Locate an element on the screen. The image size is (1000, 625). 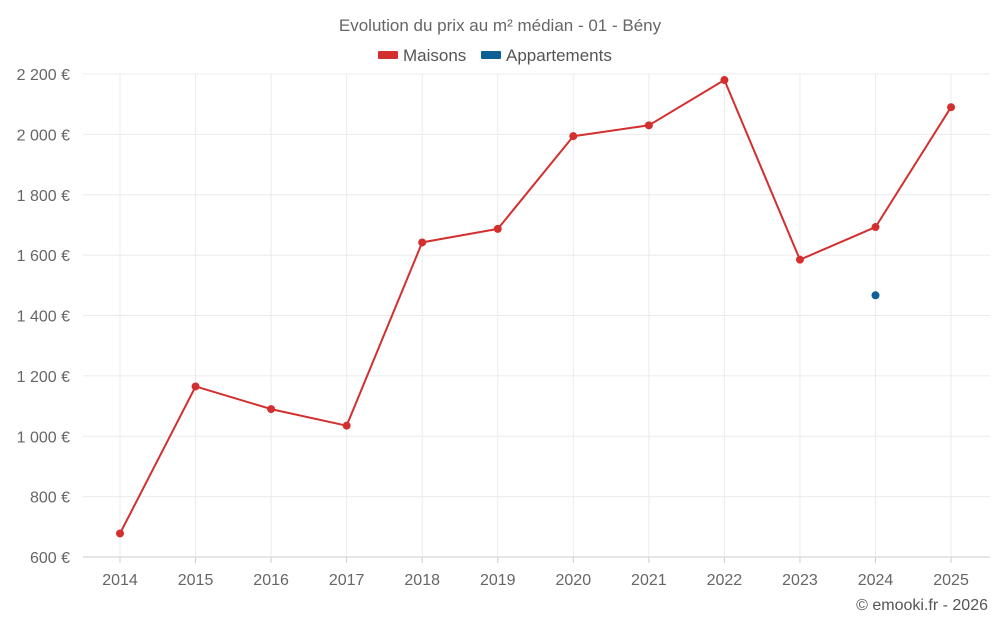
legend-item-maisons: Maisons is located at coordinates (422, 55).